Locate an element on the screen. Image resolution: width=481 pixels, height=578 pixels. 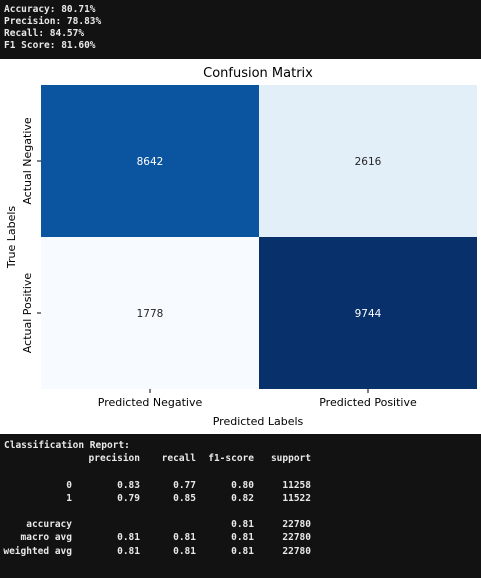
report-row-label: 0 is located at coordinates (69, 485).